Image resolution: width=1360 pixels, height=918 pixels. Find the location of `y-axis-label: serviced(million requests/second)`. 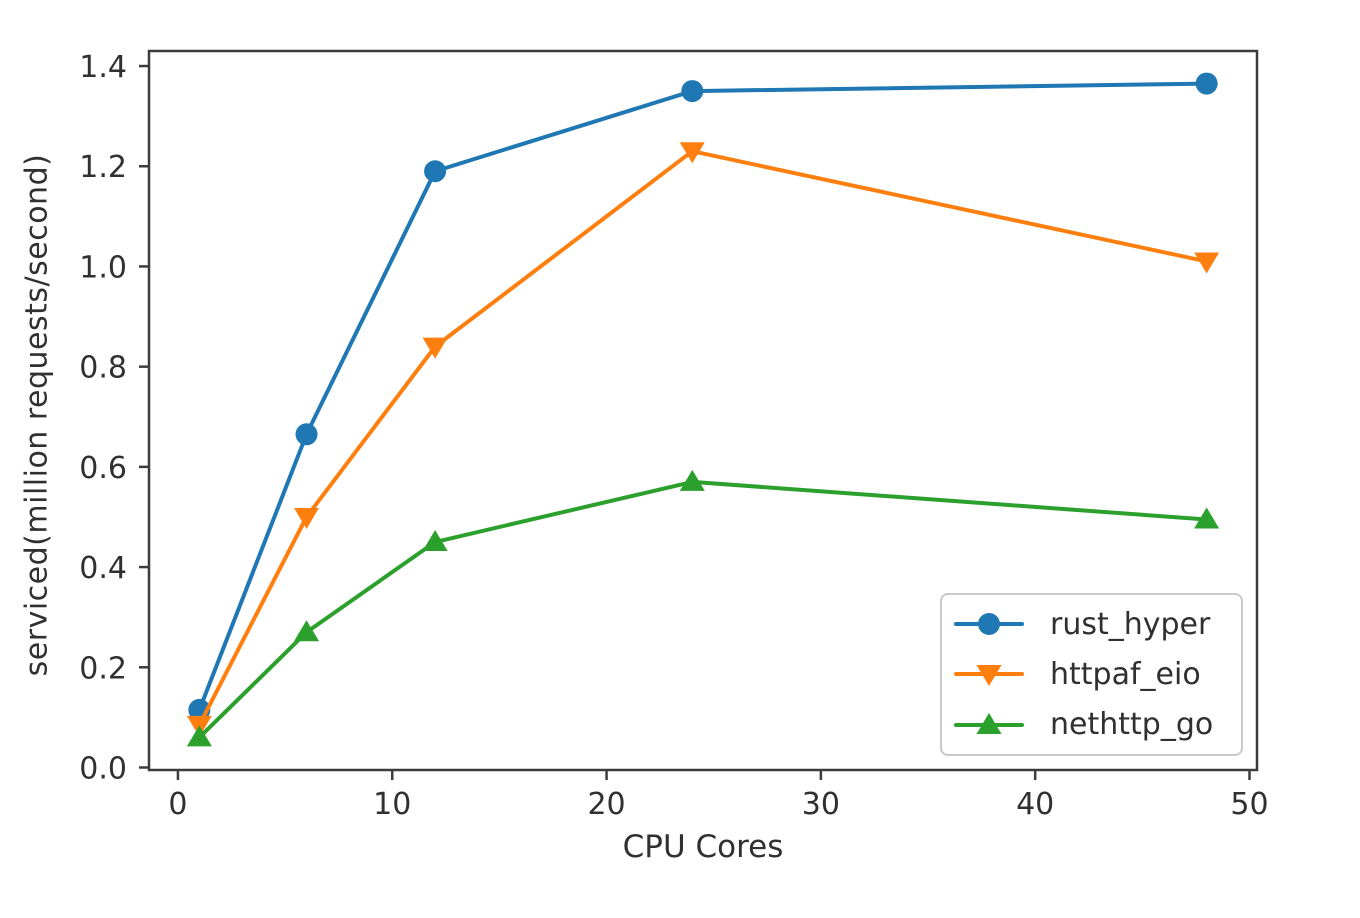

y-axis-label: serviced(million requests/second) is located at coordinates (37, 415).